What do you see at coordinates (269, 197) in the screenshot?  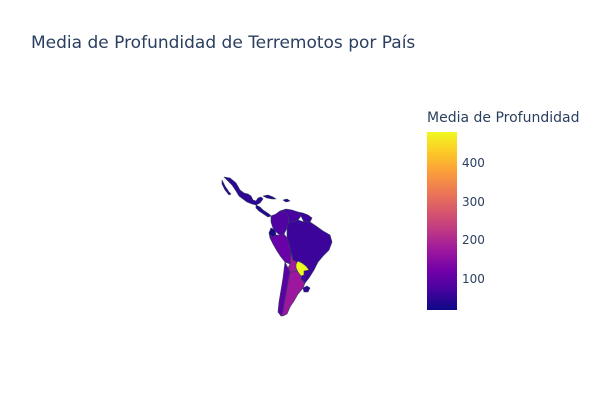 I see `region-cuba` at bounding box center [269, 197].